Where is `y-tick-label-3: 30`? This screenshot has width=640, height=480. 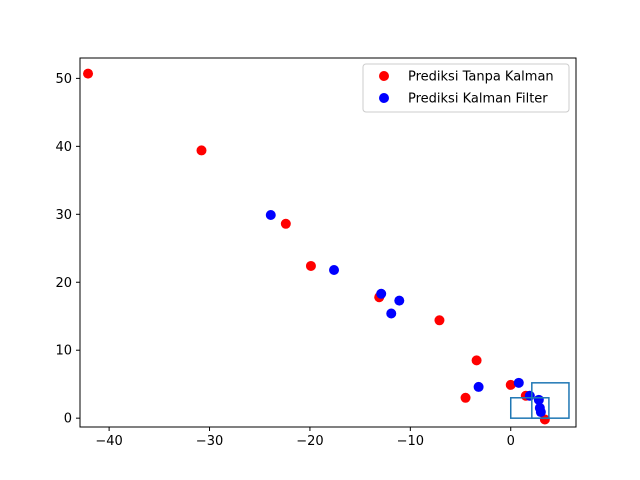 y-tick-label-3: 30 is located at coordinates (63, 215).